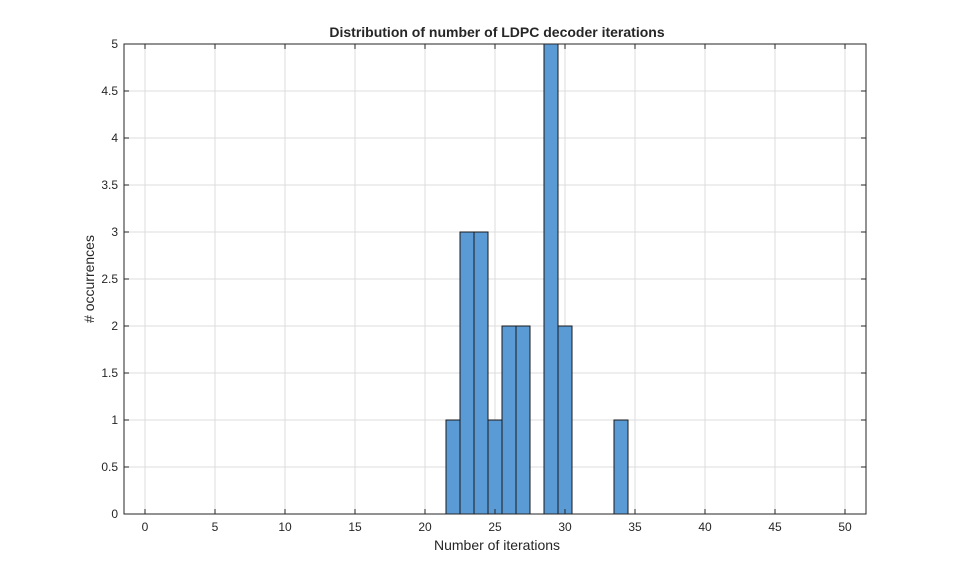 Image resolution: width=959 pixels, height=577 pixels. Describe the element at coordinates (114, 326) in the screenshot. I see `y-tick-label: 2` at that location.